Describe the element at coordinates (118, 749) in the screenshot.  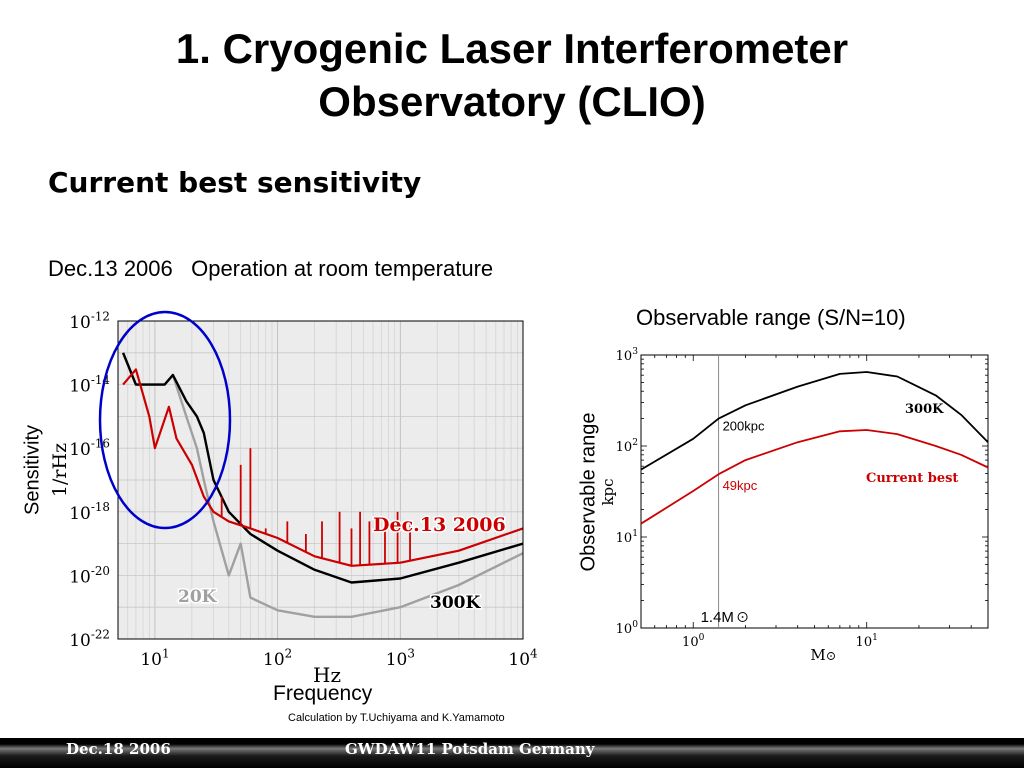
I see `footer-date: Dec.18 2006` at that location.